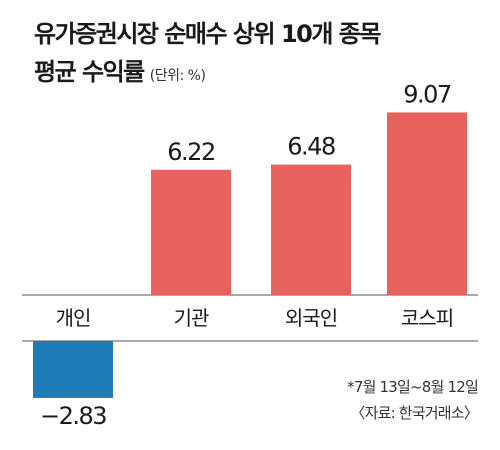  I want to click on source-note: 〈자료: 한국거래소〉, so click(414, 413).